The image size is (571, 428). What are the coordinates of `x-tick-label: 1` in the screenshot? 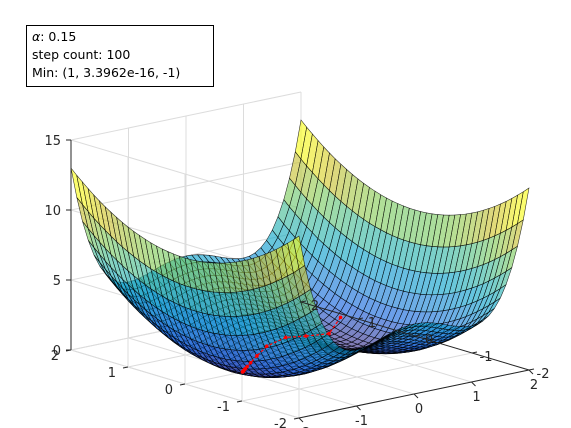 It's located at (476, 397).